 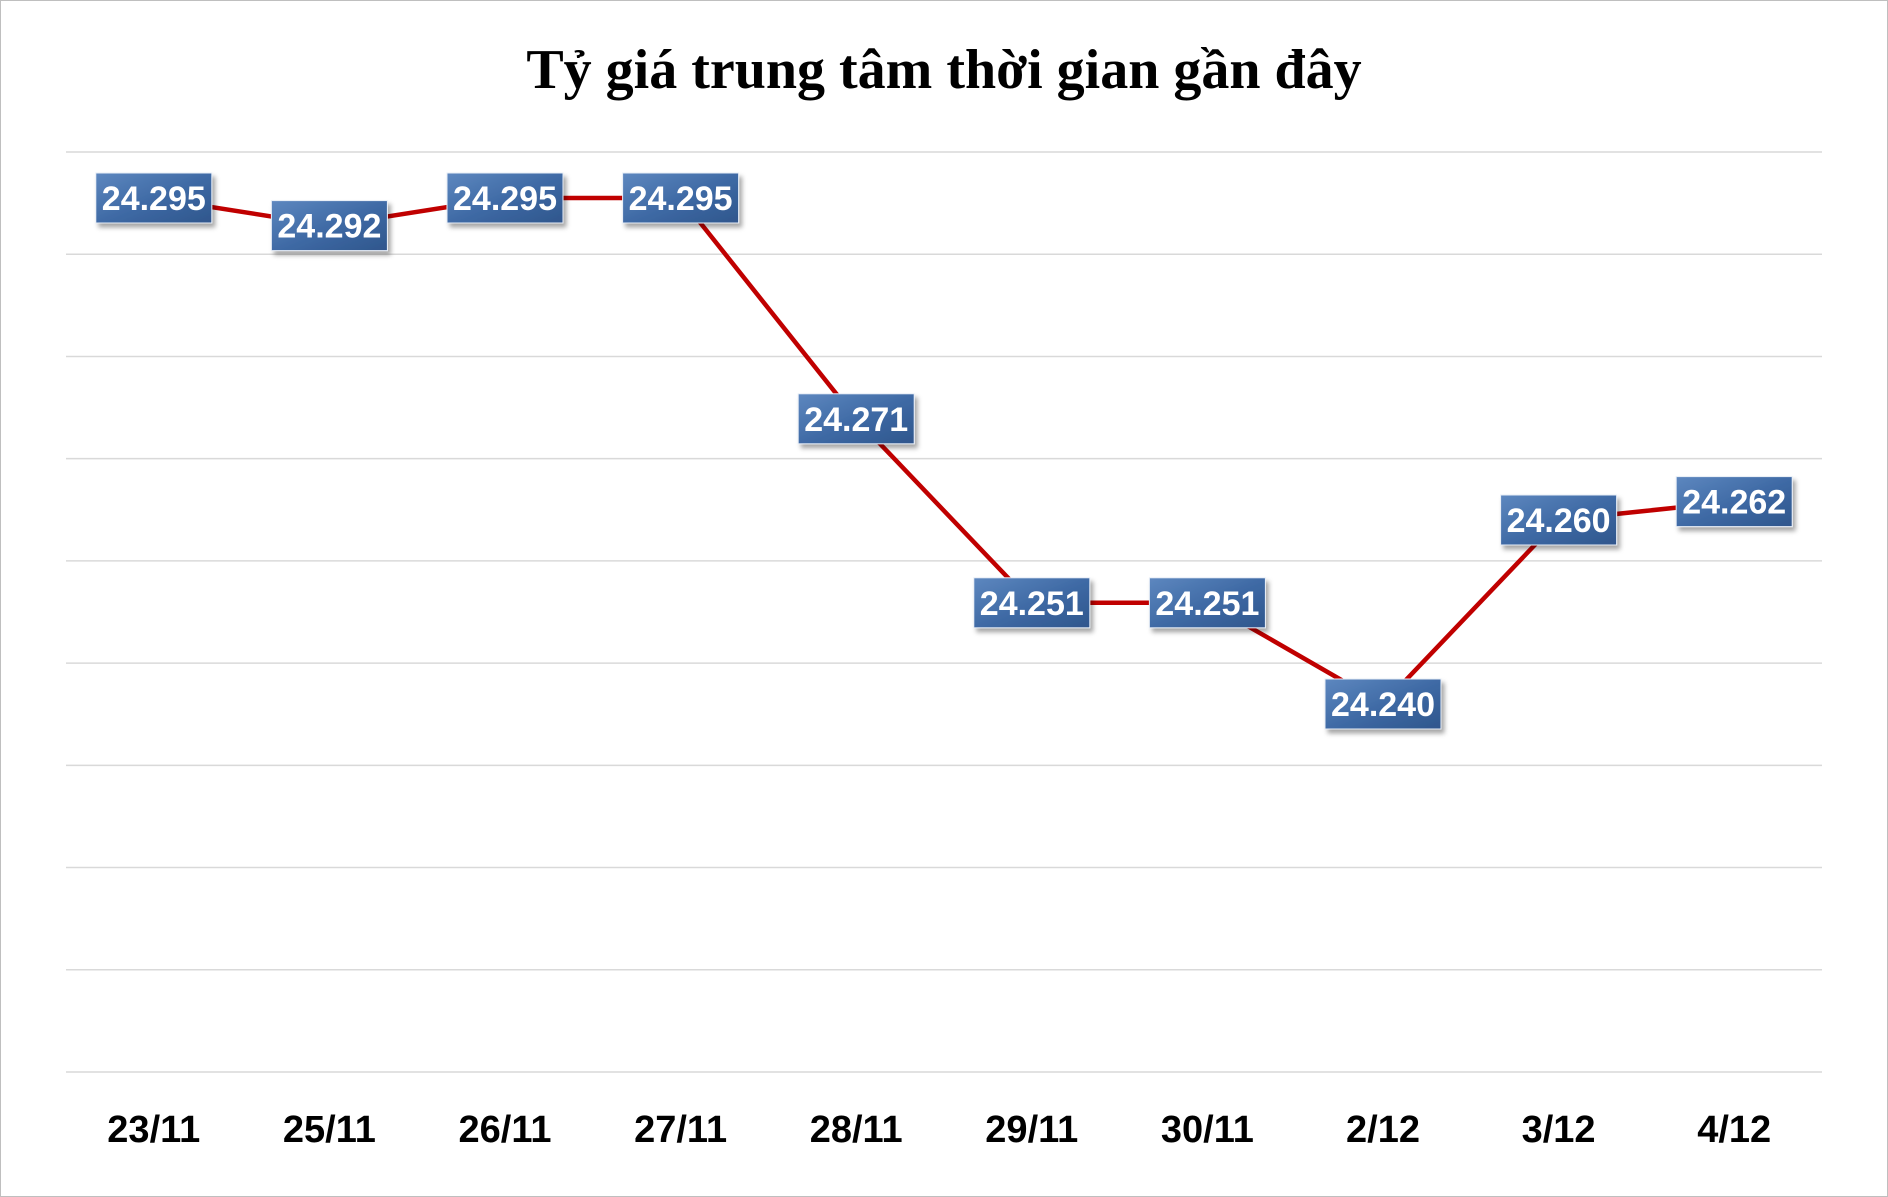 I want to click on x-tick-label: 27/11, so click(x=680, y=1130).